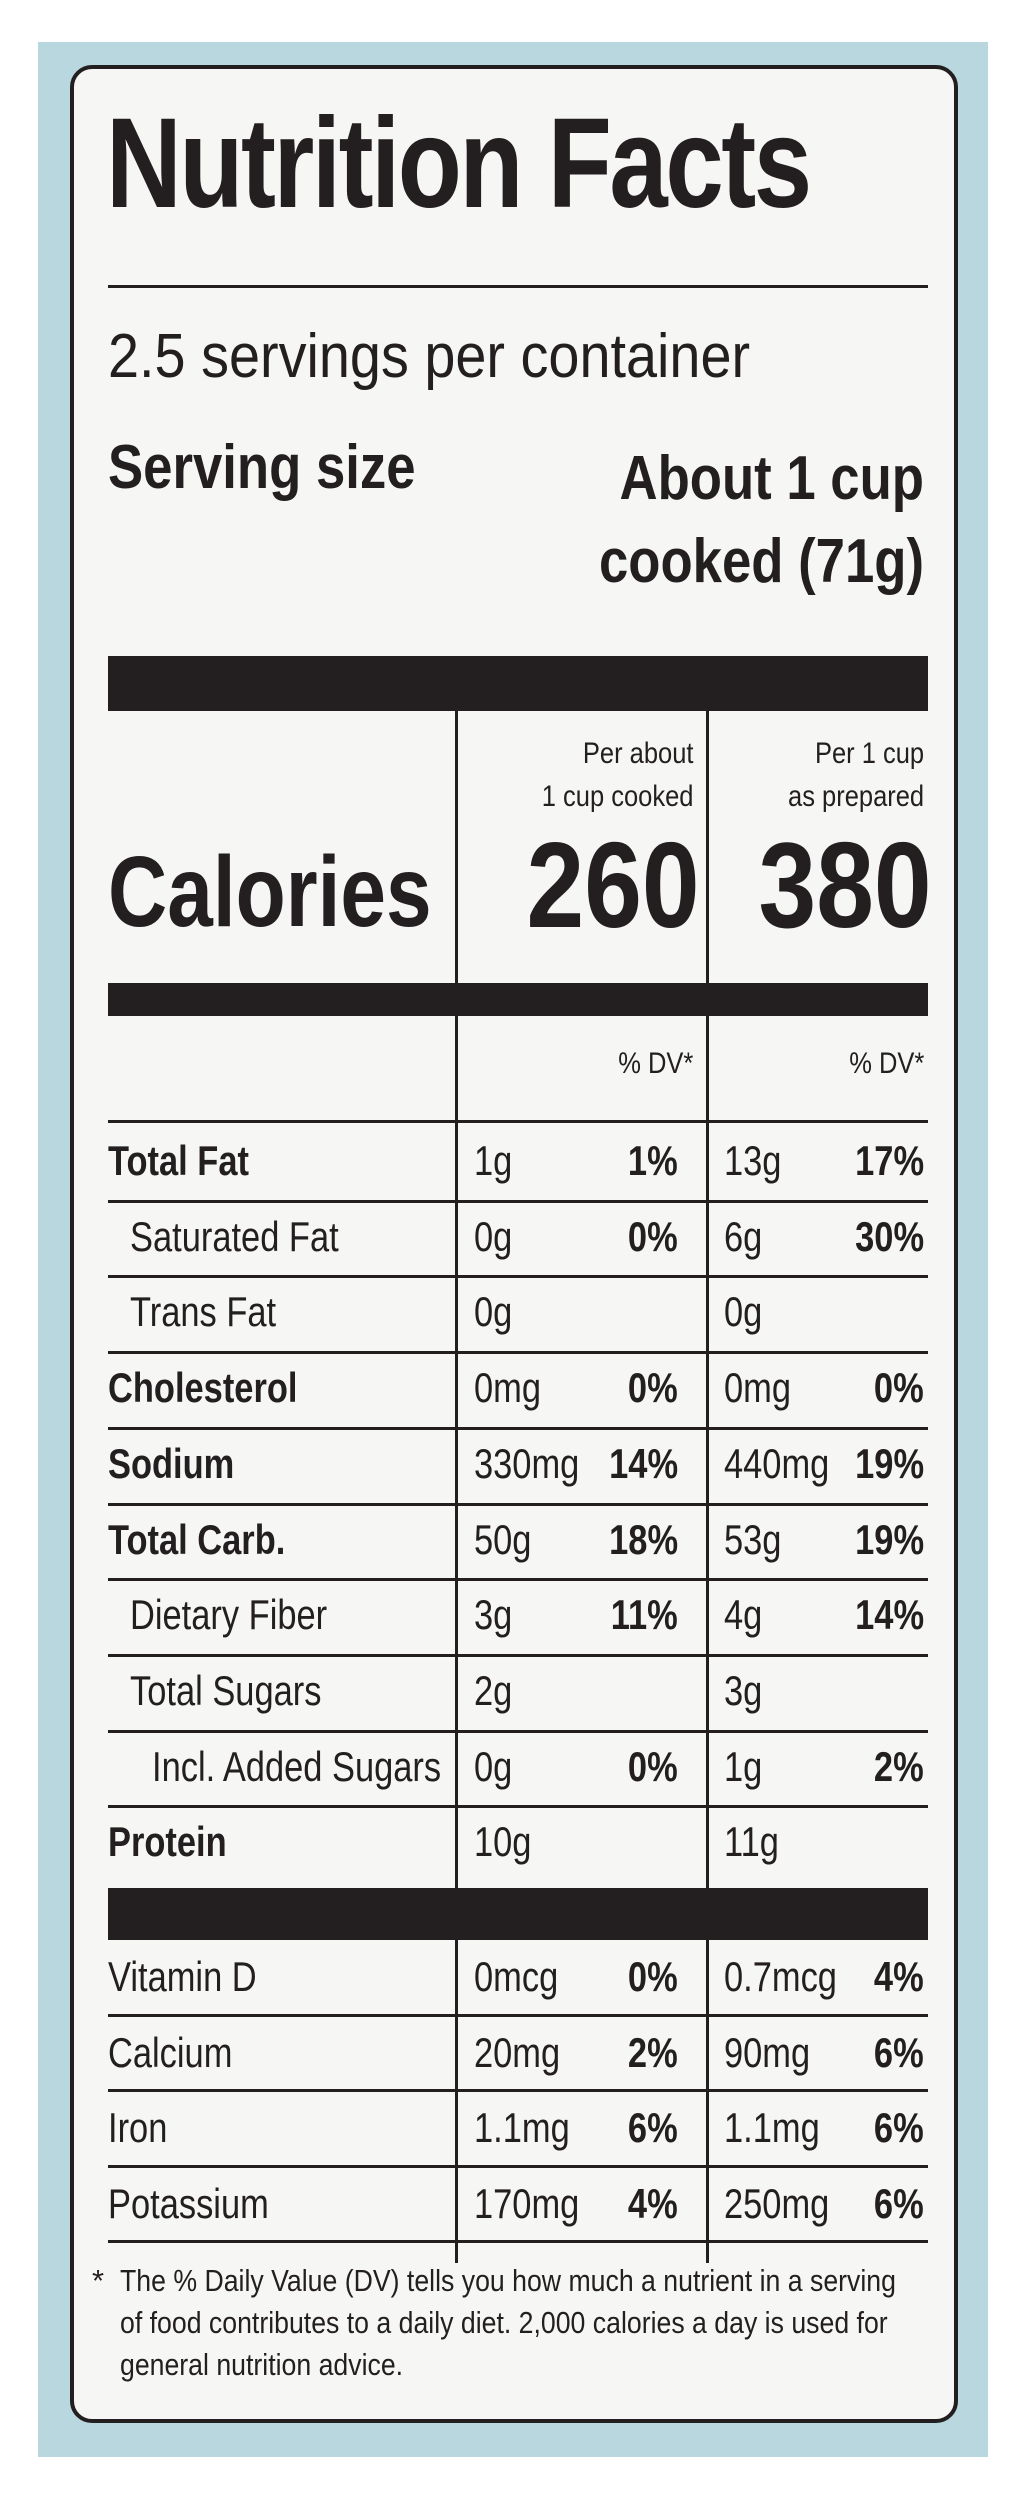 Image resolution: width=1027 pixels, height=2499 pixels. Describe the element at coordinates (518, 1731) in the screenshot. I see `nutrient-row-7-divider` at that location.